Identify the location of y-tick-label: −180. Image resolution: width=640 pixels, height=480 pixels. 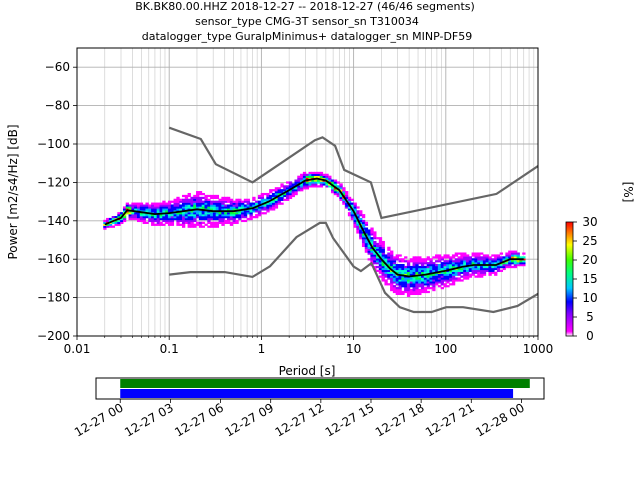
(53, 298).